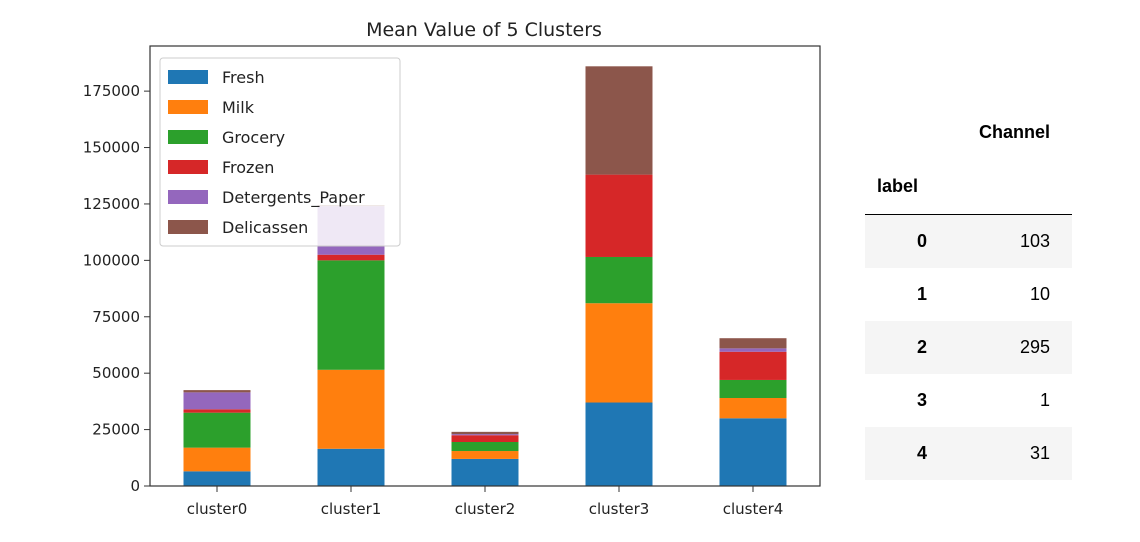 This screenshot has height=542, width=1140. I want to click on bar-cluster3-milk, so click(619, 353).